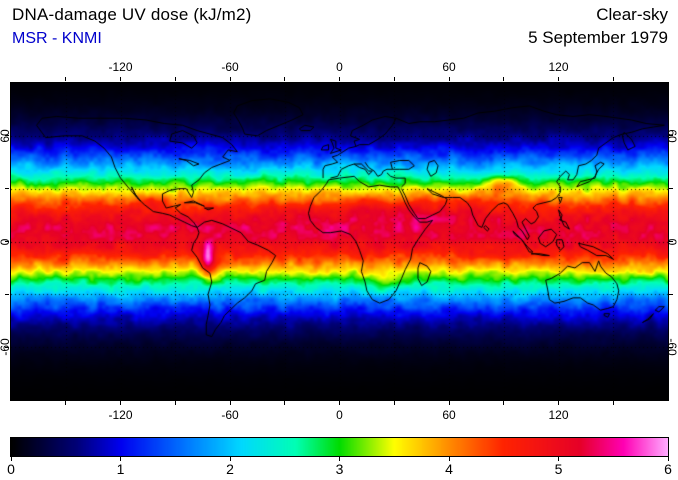  Describe the element at coordinates (449, 469) in the screenshot. I see `colorbar-tick-label: 4` at that location.